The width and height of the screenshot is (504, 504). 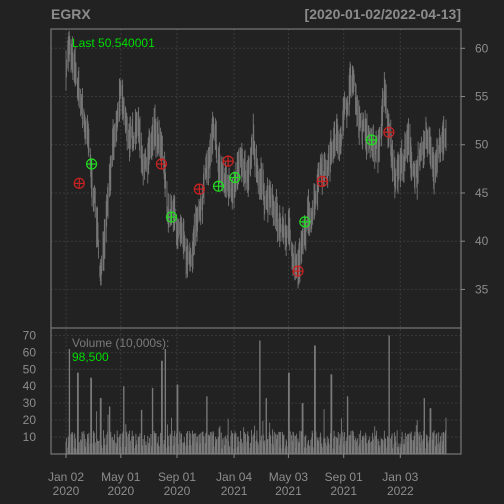 What do you see at coordinates (30, 437) in the screenshot?
I see `volume-tick-label: 10` at bounding box center [30, 437].